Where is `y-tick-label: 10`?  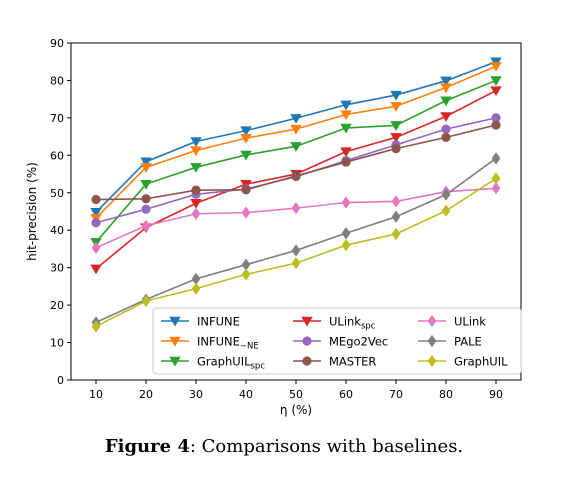 y-tick-label: 10 is located at coordinates (57, 343).